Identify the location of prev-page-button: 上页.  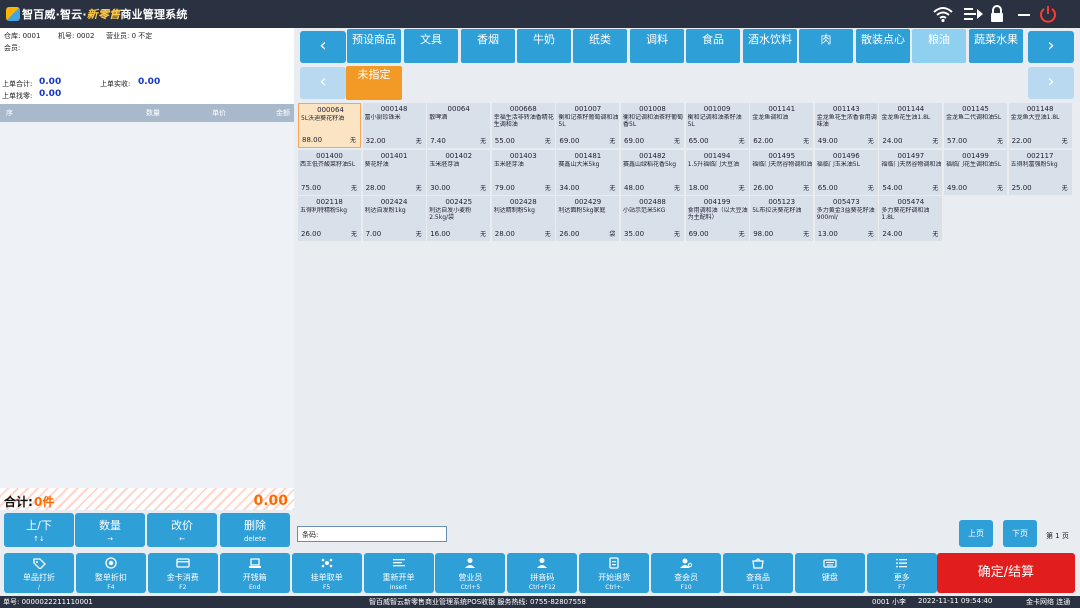
(976, 533).